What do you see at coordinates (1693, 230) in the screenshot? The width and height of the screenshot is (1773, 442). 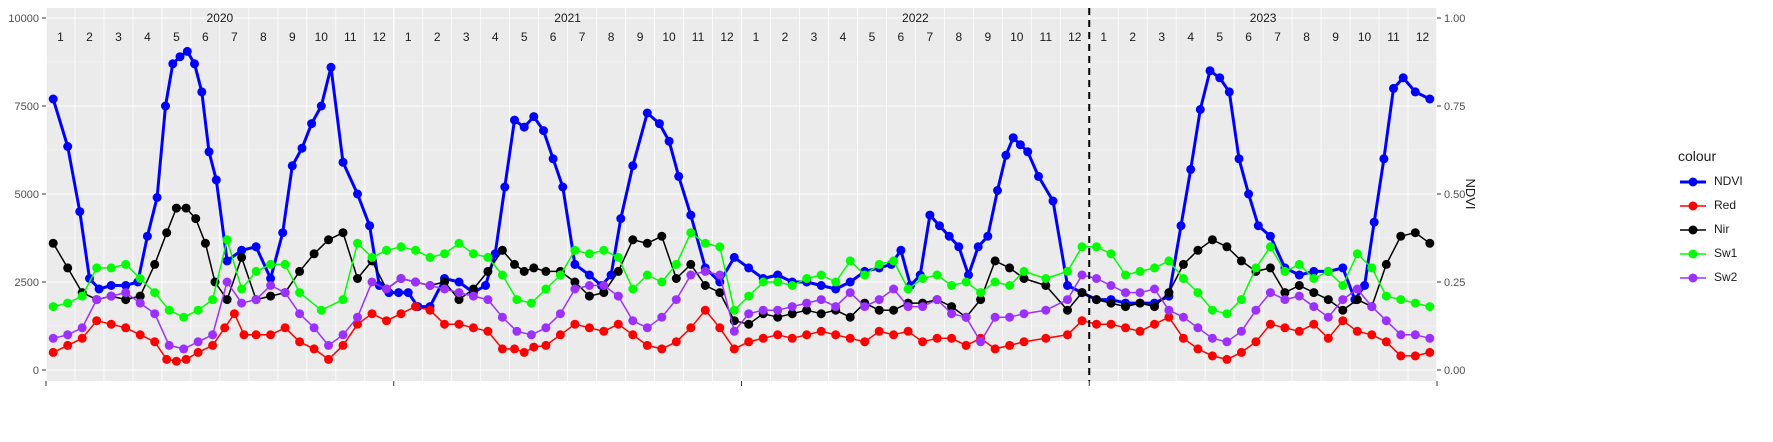 I see `legend-swatch-dot` at bounding box center [1693, 230].